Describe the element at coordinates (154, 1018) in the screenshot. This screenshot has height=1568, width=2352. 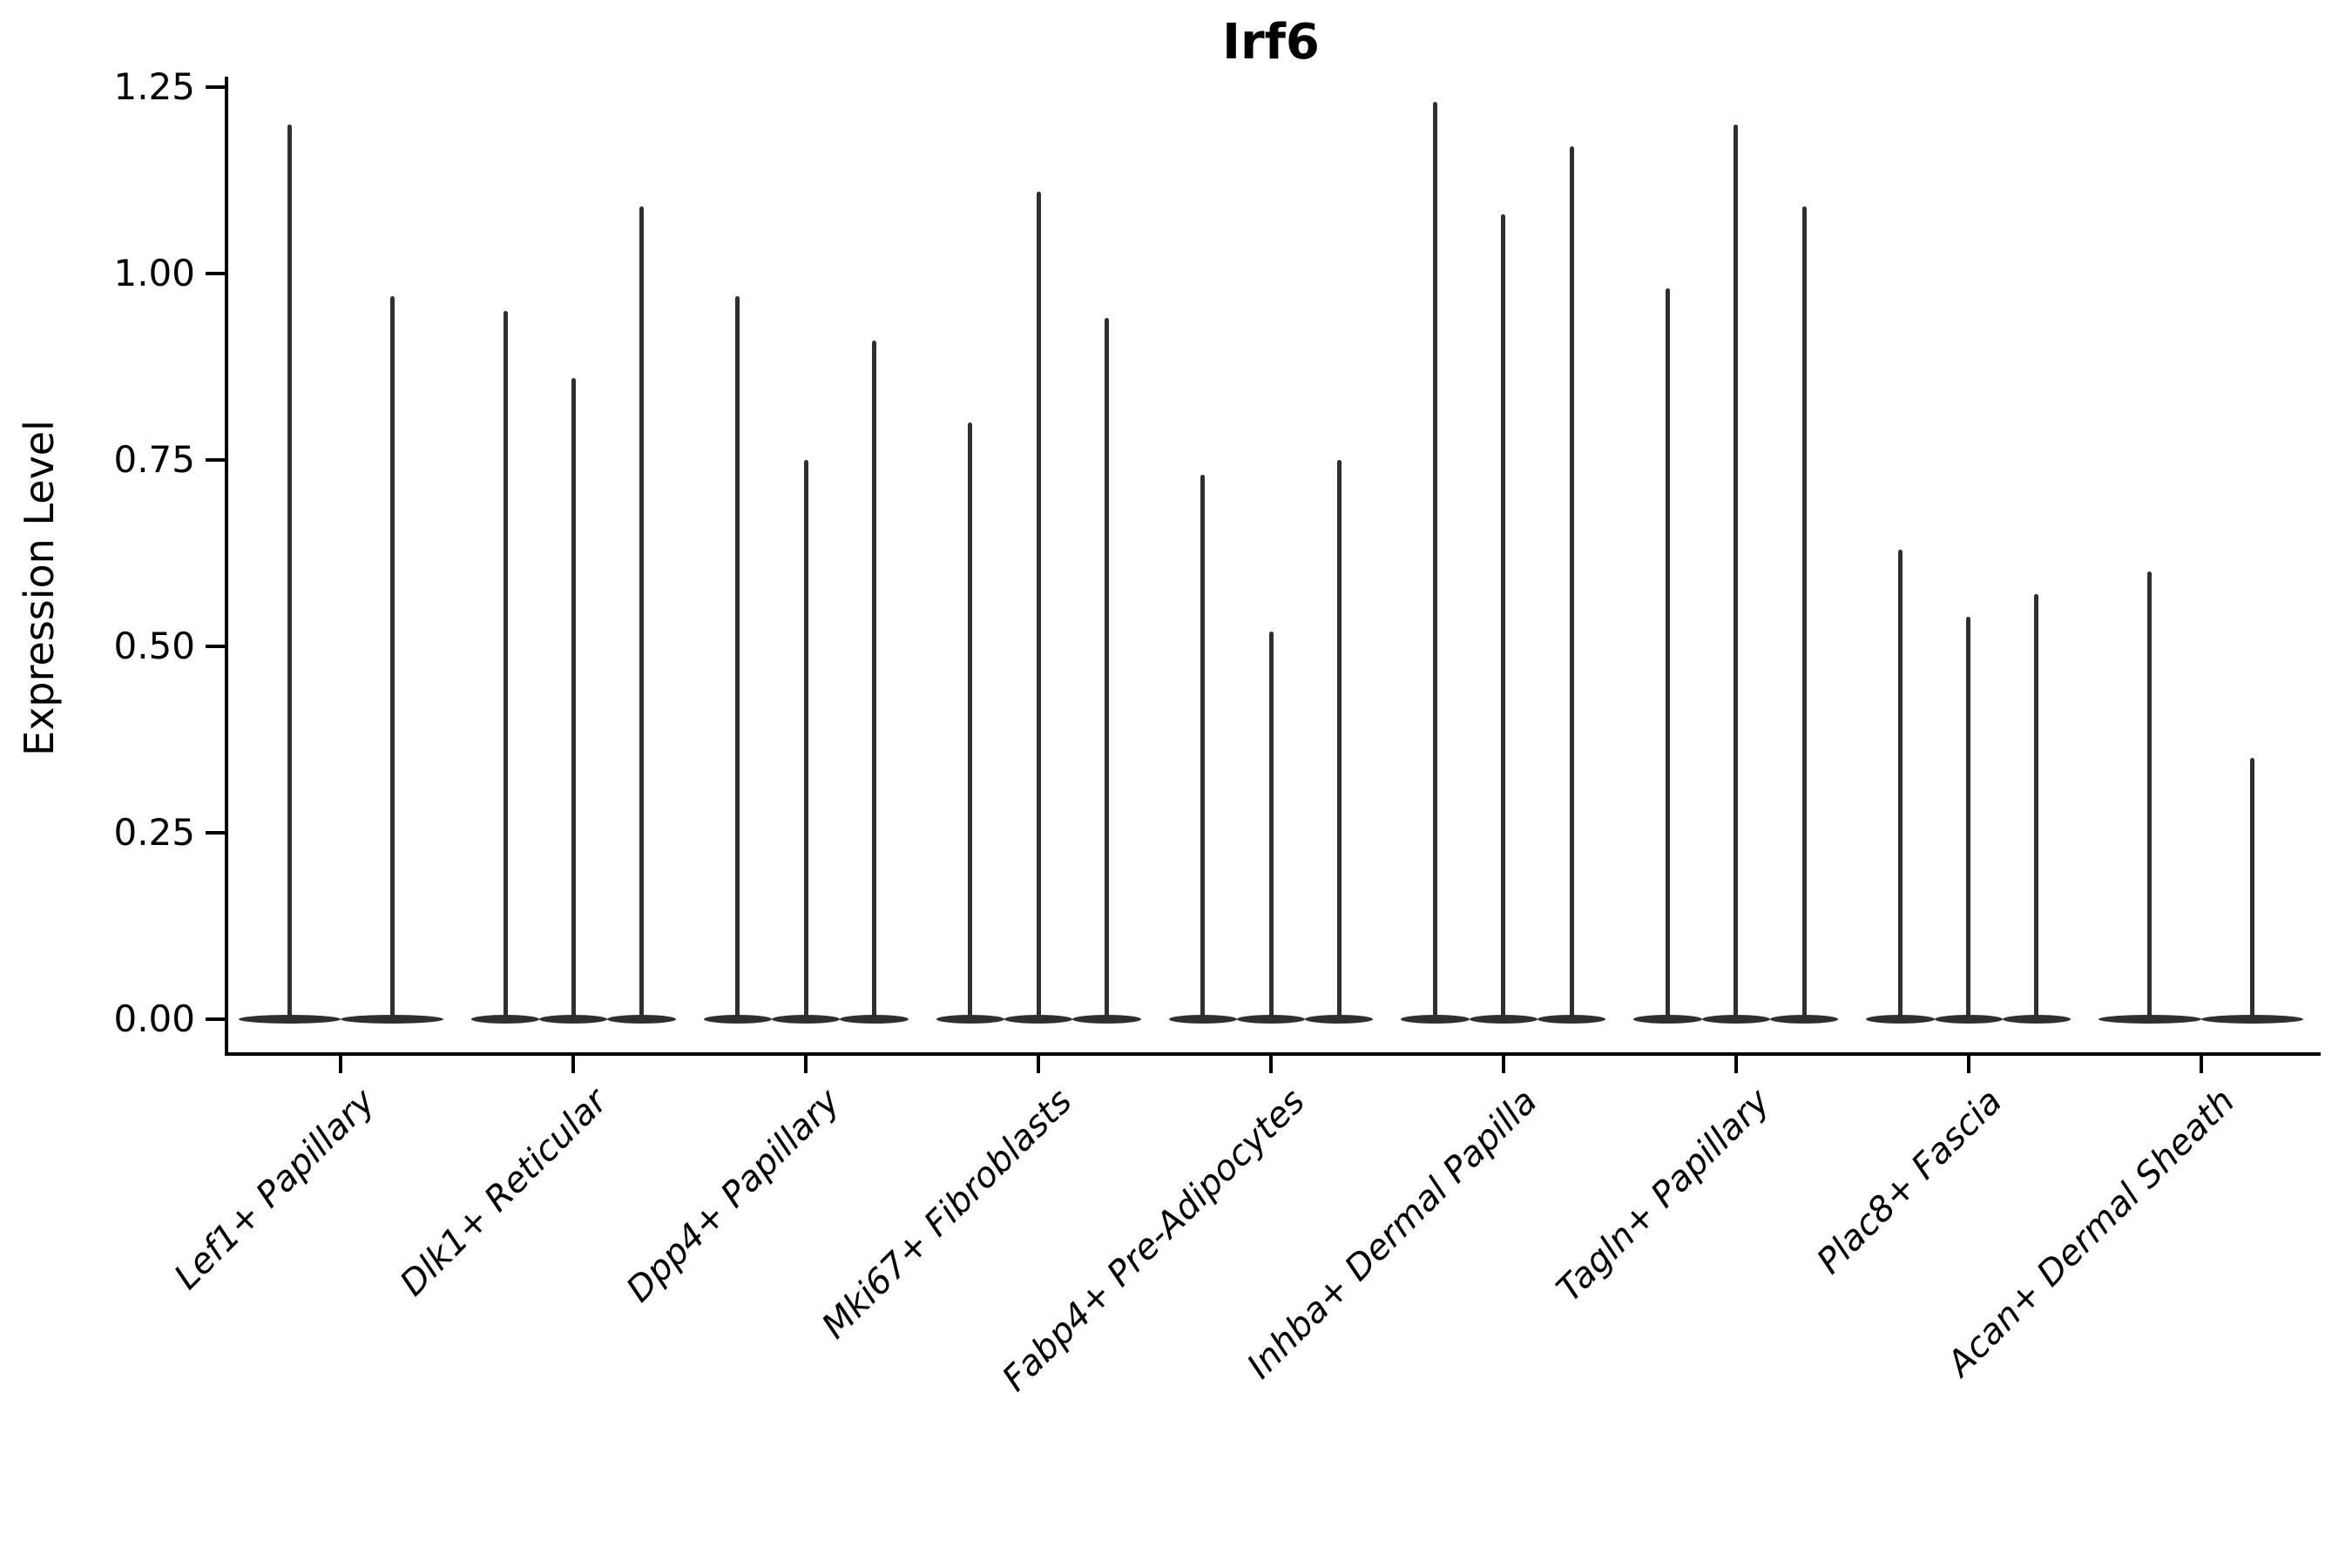
I see `y-tick-label: 0.00` at that location.